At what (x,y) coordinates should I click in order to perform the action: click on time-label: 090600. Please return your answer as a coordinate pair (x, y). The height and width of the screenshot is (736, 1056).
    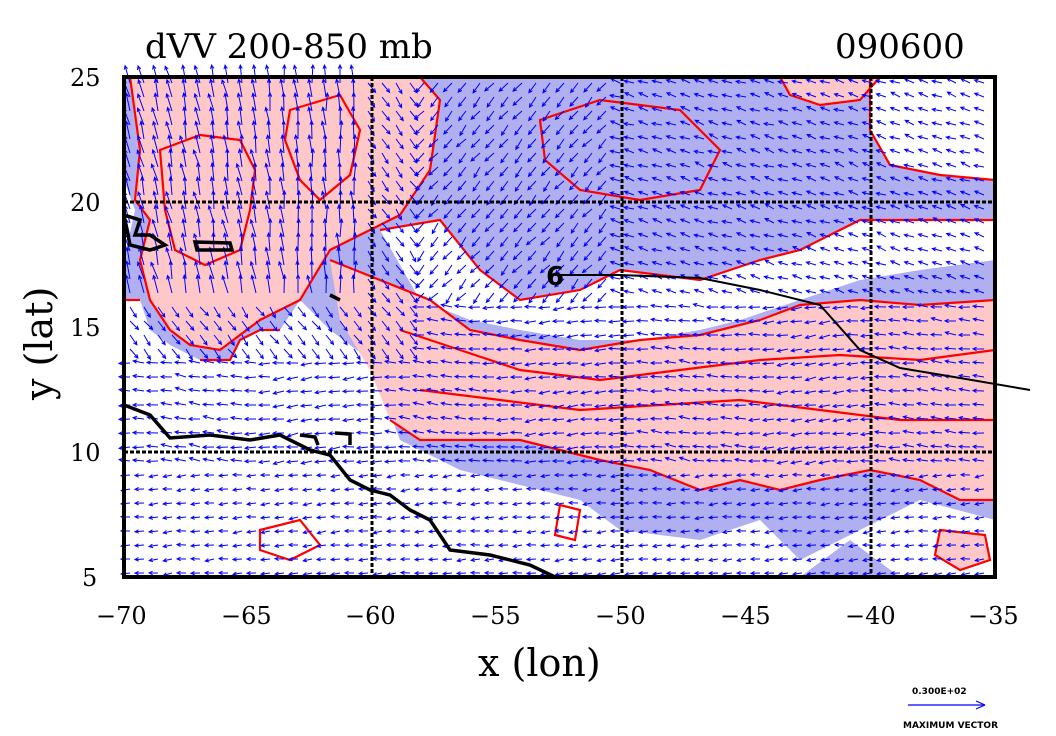
    Looking at the image, I should click on (900, 47).